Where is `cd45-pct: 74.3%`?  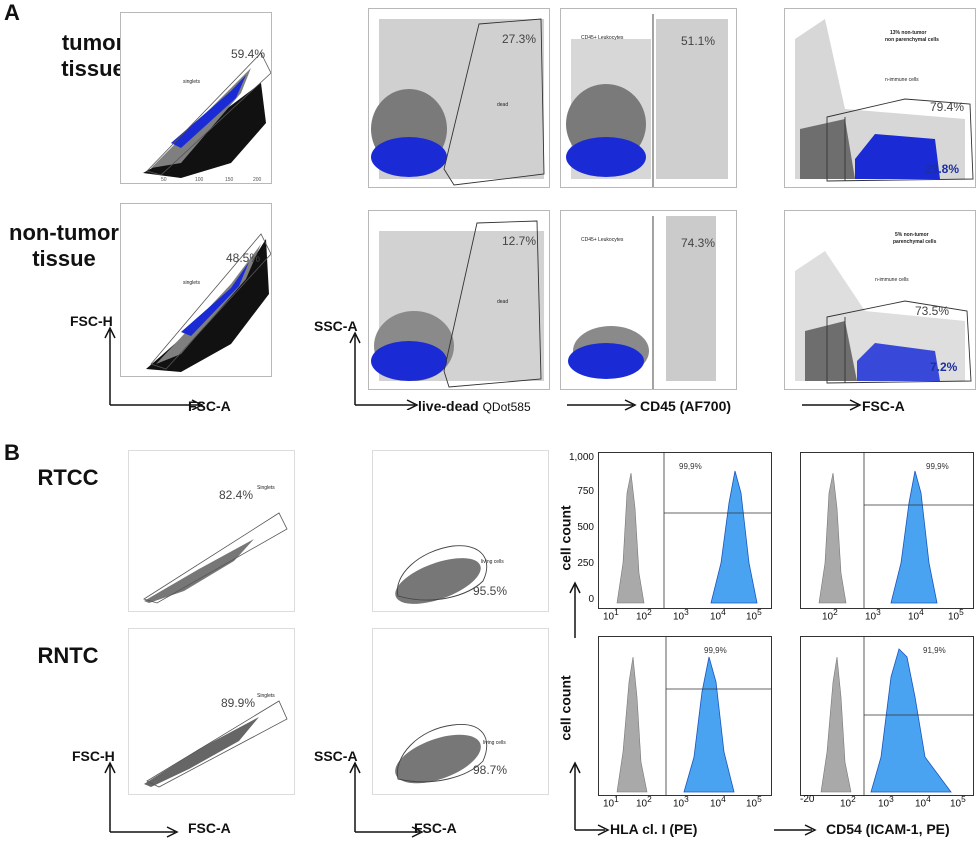 cd45-pct: 74.3% is located at coordinates (698, 243).